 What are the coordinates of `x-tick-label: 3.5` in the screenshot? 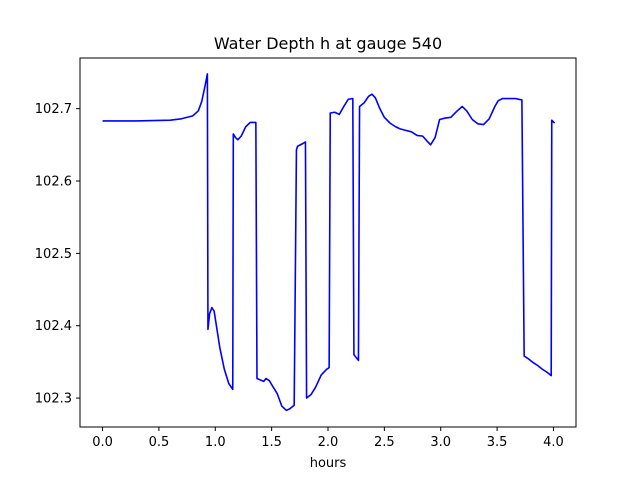 It's located at (497, 442).